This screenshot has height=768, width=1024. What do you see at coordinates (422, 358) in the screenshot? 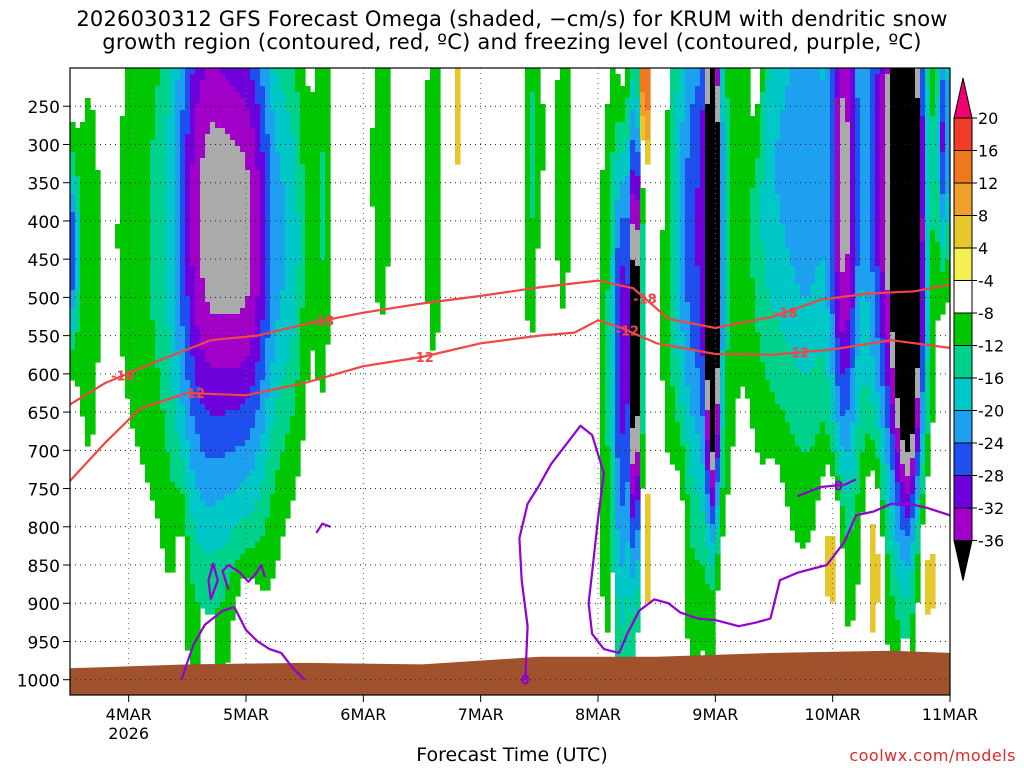
I see `dendritic-contour-label: -12` at bounding box center [422, 358].